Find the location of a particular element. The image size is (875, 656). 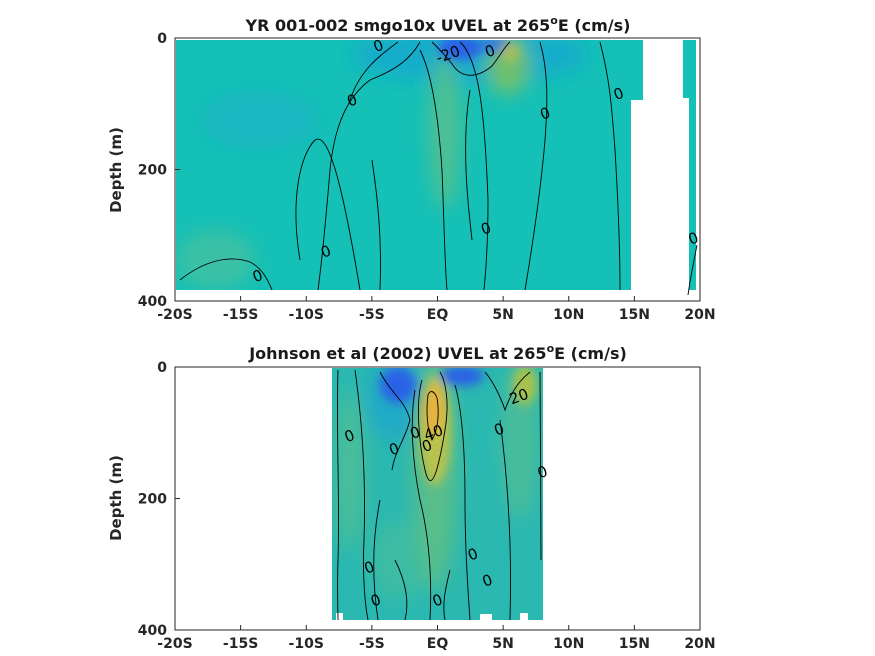

bottom-y-axis-label: Depth (m) is located at coordinates (116, 498).